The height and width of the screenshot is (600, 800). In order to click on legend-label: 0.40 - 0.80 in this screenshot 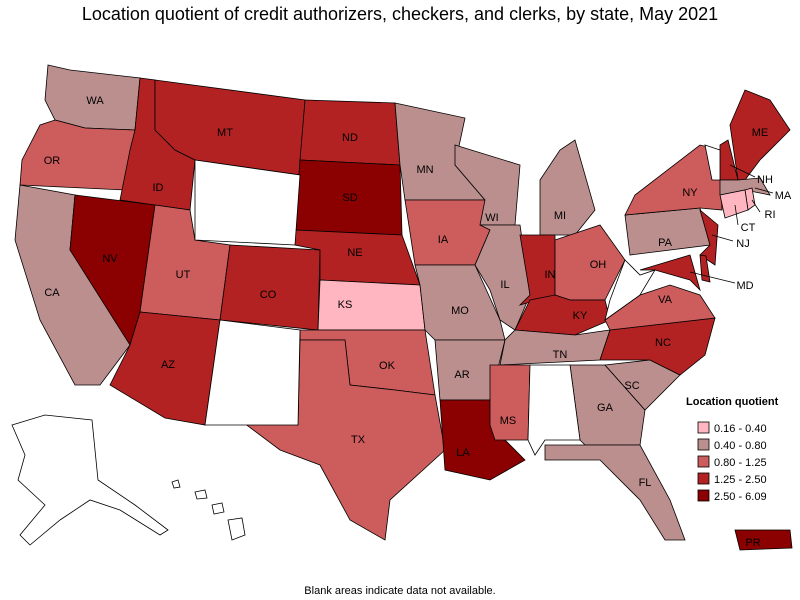, I will do `click(740, 446)`.